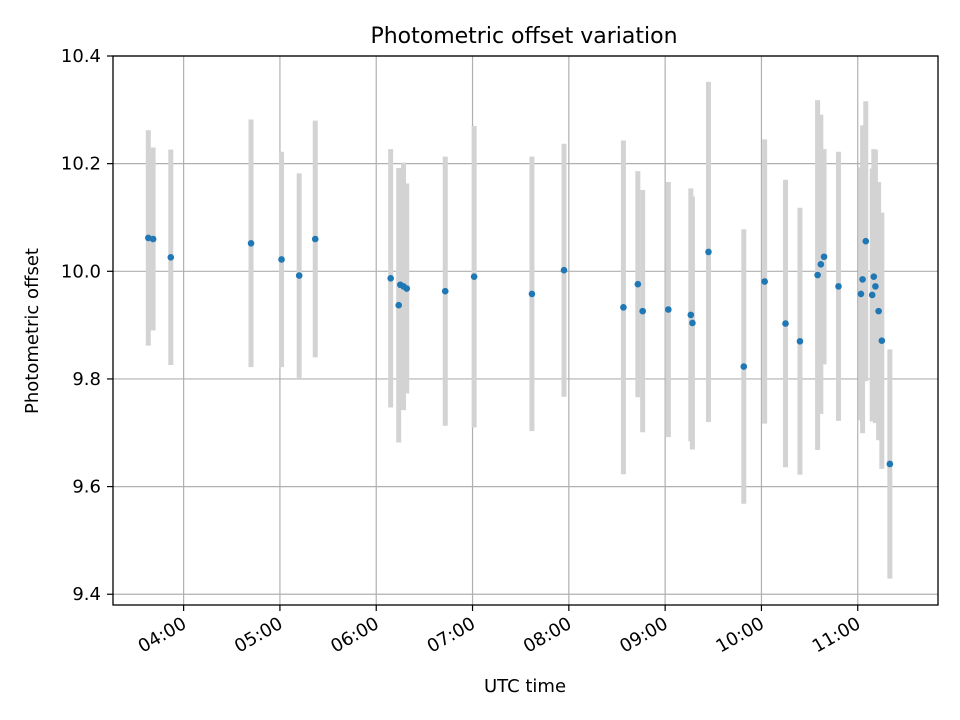  What do you see at coordinates (32, 331) in the screenshot?
I see `y-axis-label: Photometric offset` at bounding box center [32, 331].